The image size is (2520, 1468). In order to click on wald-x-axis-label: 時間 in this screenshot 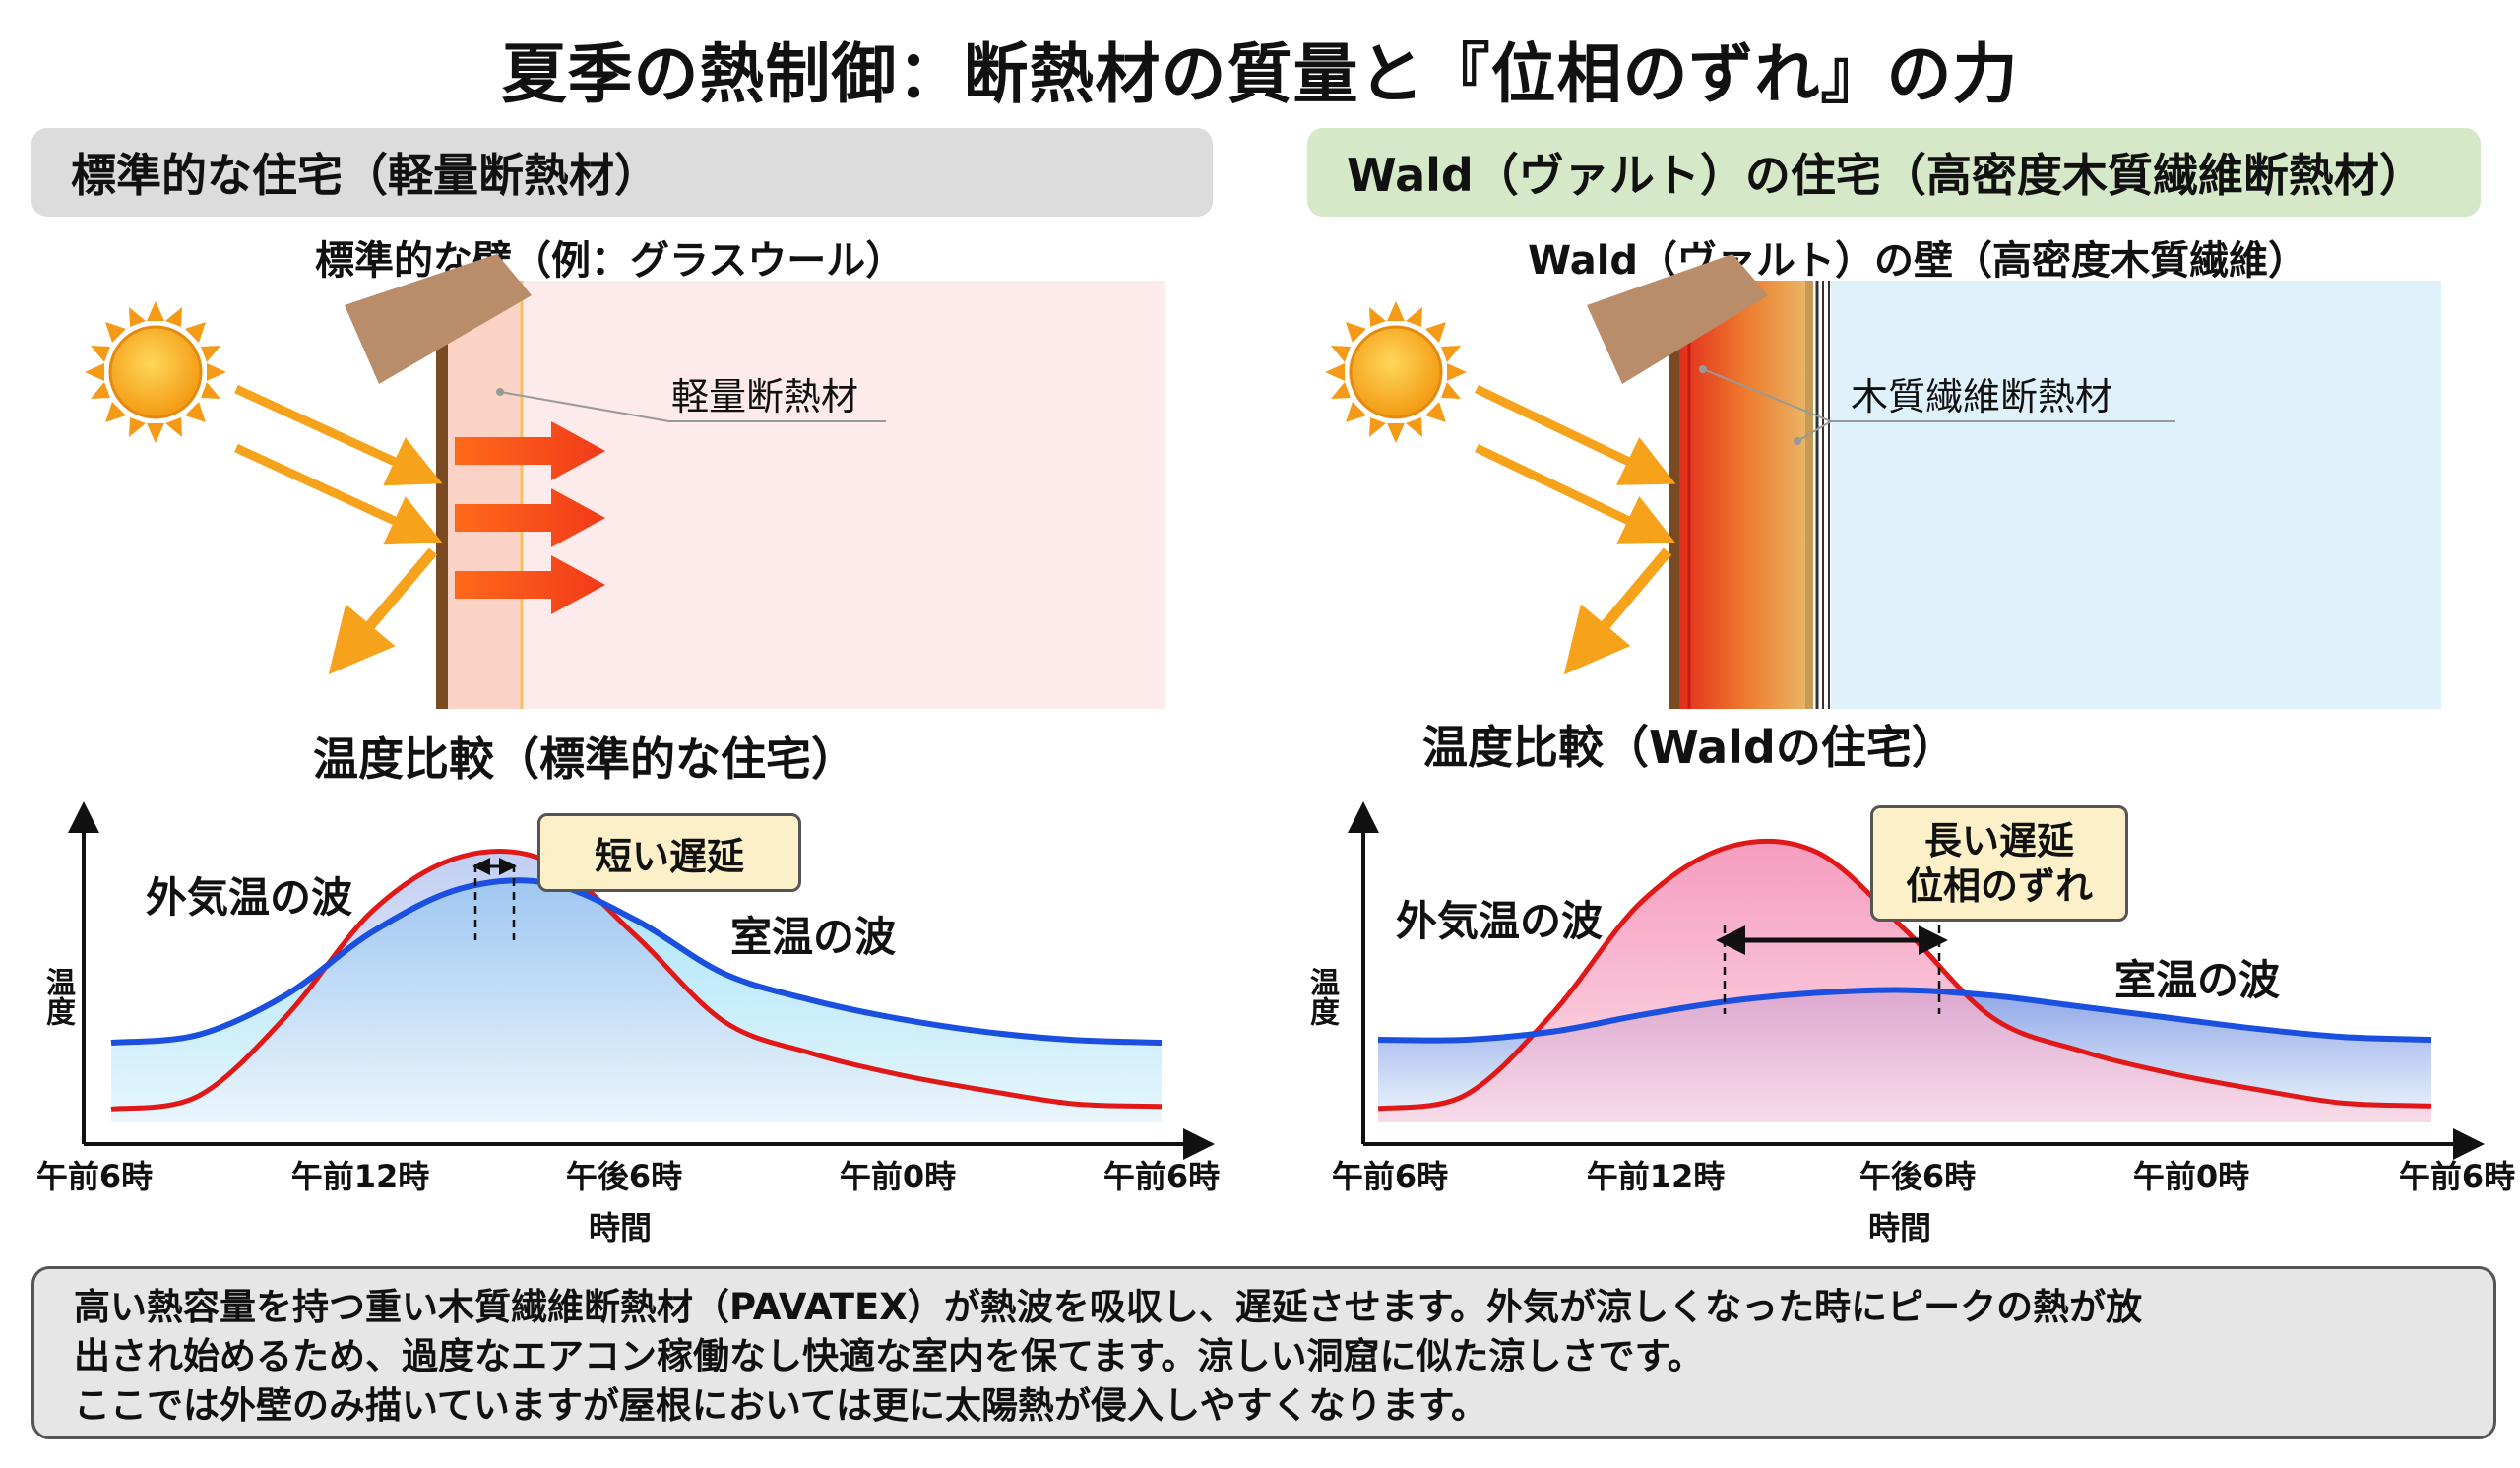, I will do `click(1899, 1227)`.